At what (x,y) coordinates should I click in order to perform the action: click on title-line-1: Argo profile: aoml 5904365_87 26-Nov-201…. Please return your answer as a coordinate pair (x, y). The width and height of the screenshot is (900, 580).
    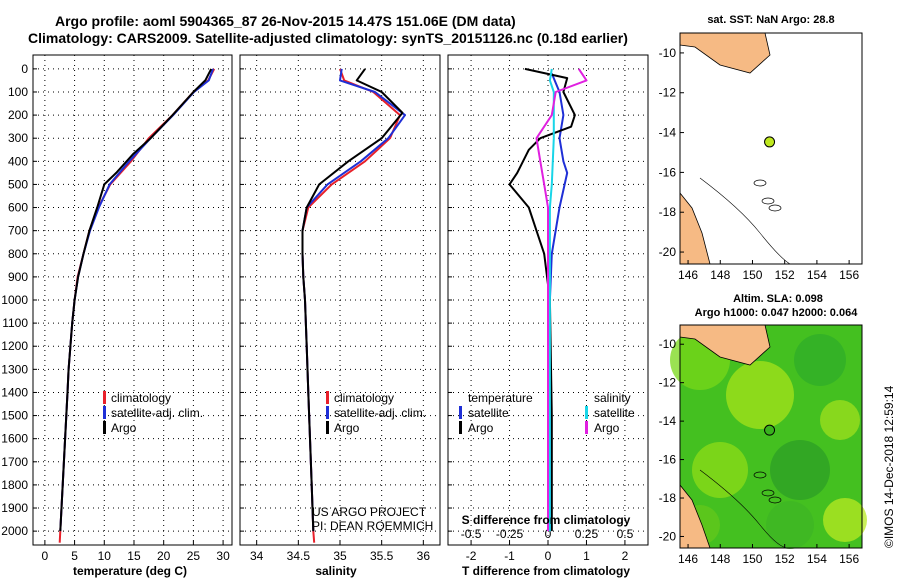
    Looking at the image, I should click on (285, 21).